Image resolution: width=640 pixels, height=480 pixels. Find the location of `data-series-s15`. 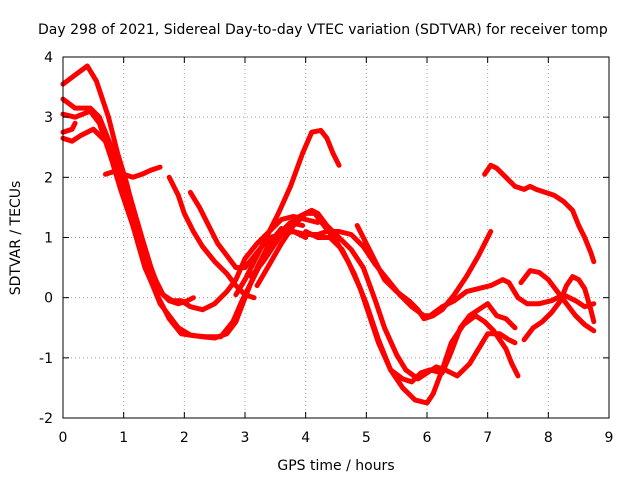

data-series-s15 is located at coordinates (559, 308).